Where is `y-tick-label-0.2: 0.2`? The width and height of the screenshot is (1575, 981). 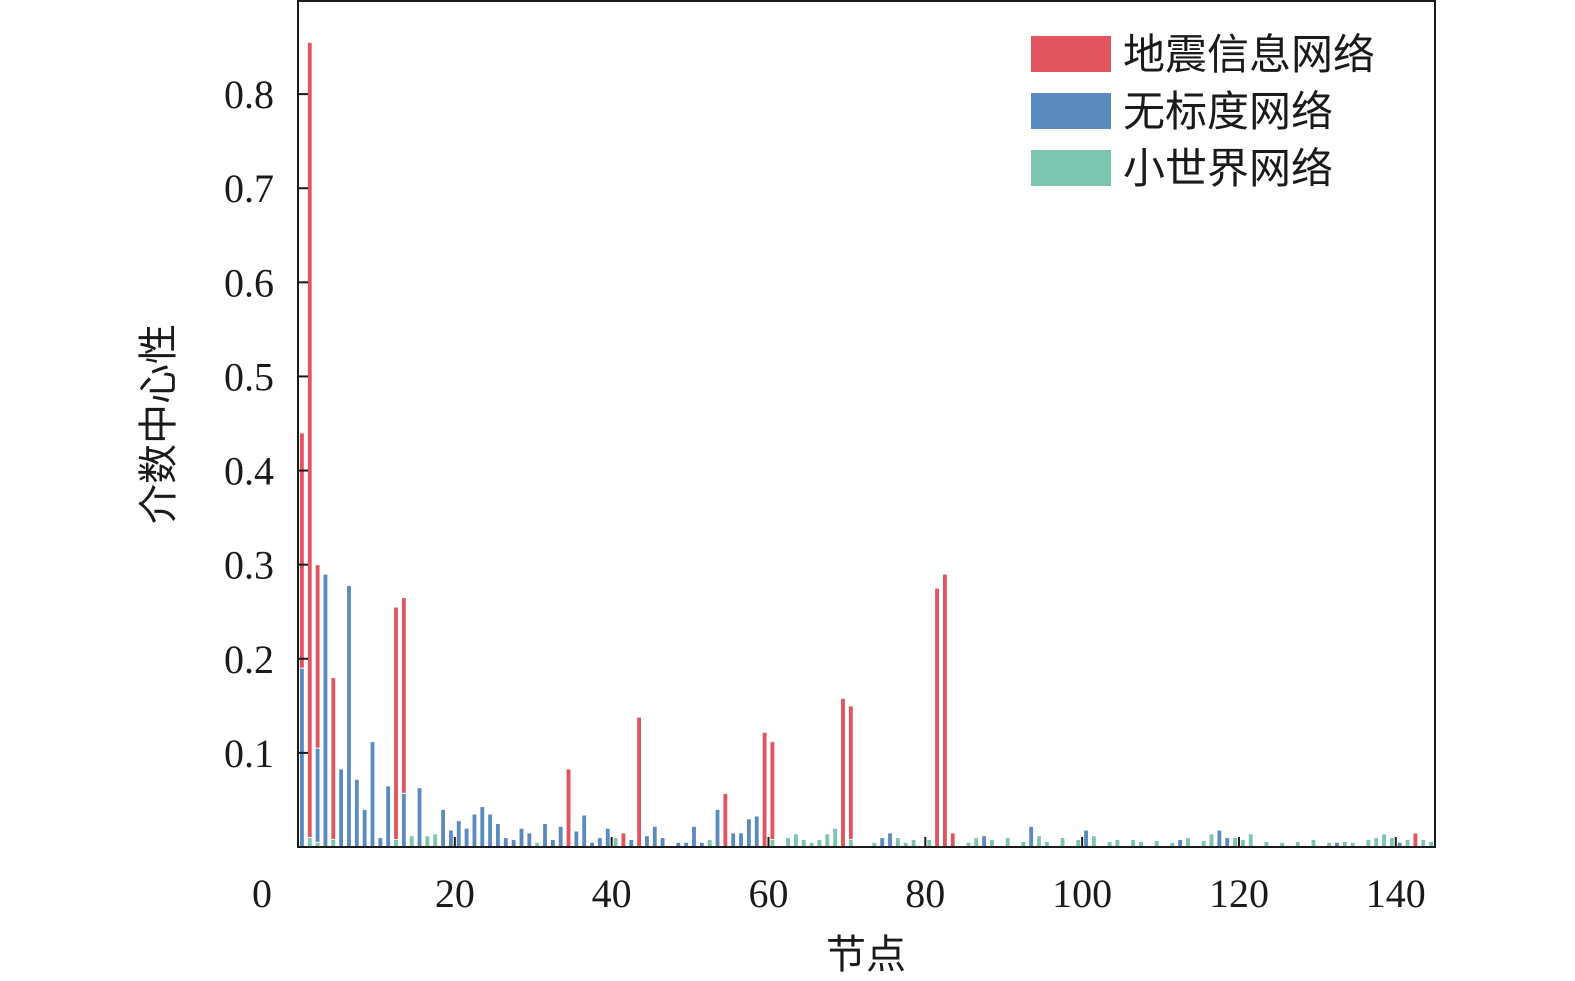
y-tick-label-0.2: 0.2 is located at coordinates (249, 659).